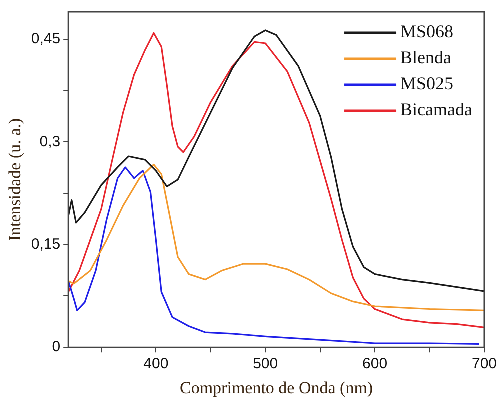 Image resolution: width=500 pixels, height=403 pixels. Describe the element at coordinates (156, 364) in the screenshot. I see `x-tick-label: 400` at that location.